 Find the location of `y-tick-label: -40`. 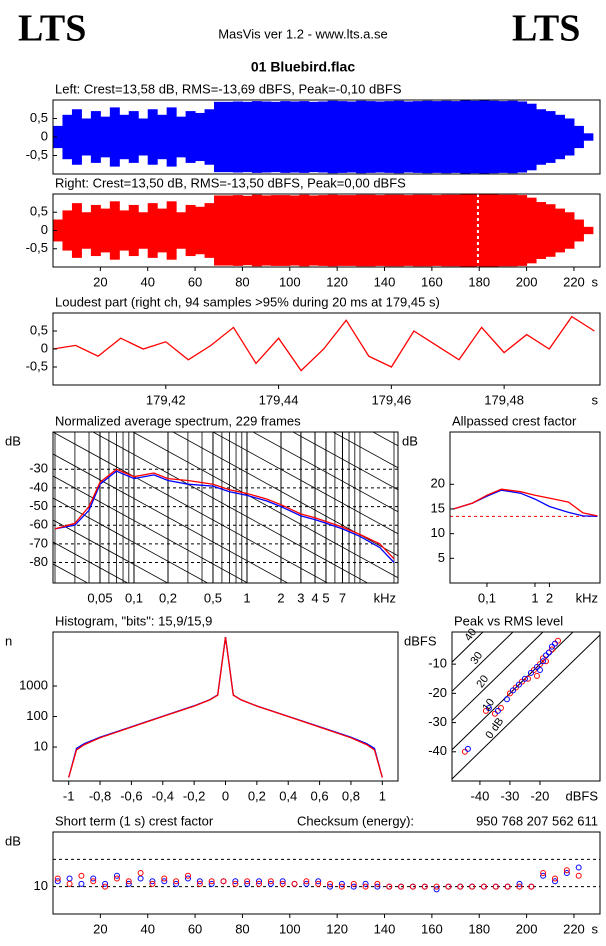

y-tick-label: -40 is located at coordinates (38, 486).